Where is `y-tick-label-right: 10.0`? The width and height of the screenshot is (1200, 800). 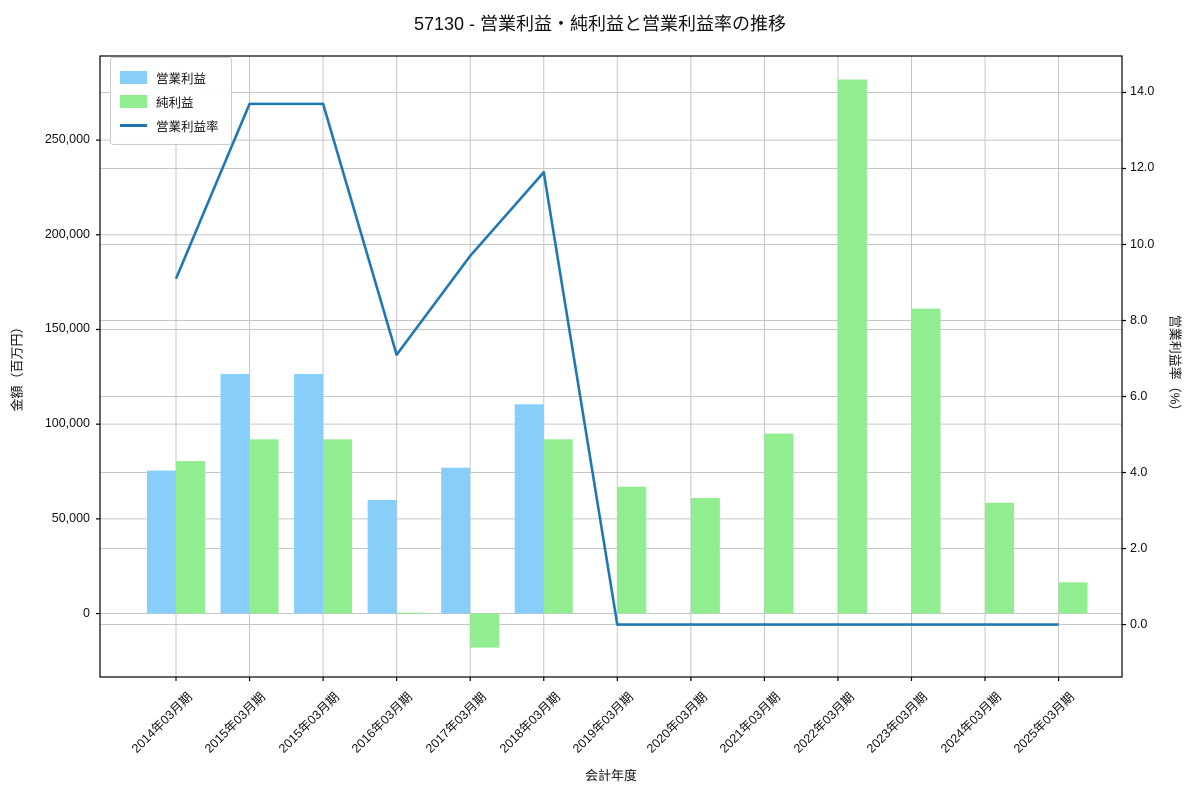
y-tick-label-right: 10.0 is located at coordinates (1142, 243).